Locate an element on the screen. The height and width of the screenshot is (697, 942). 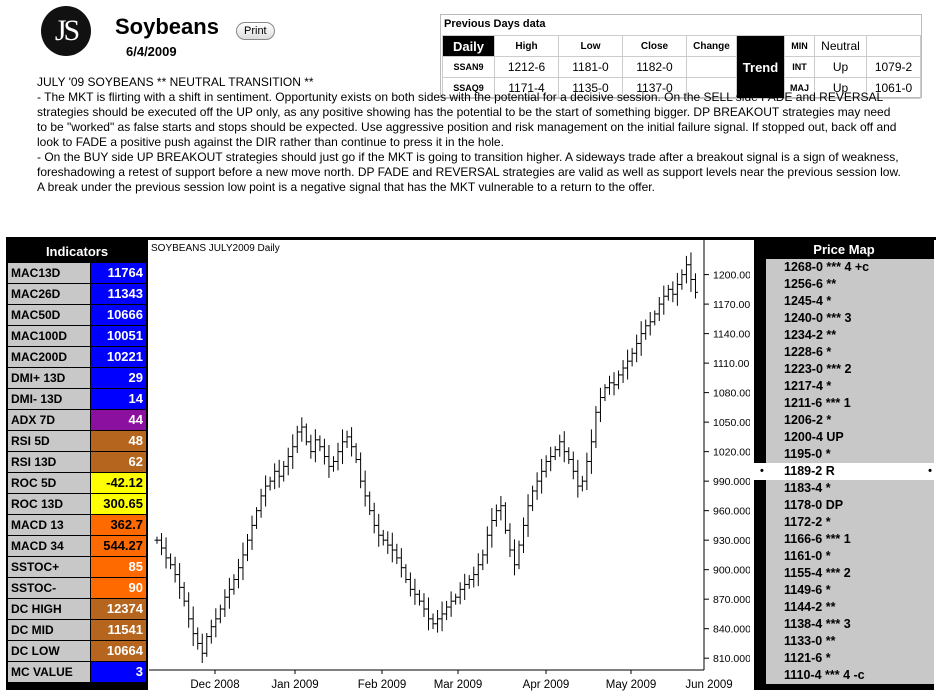
y-tick-label: 930.000 is located at coordinates (731, 541).